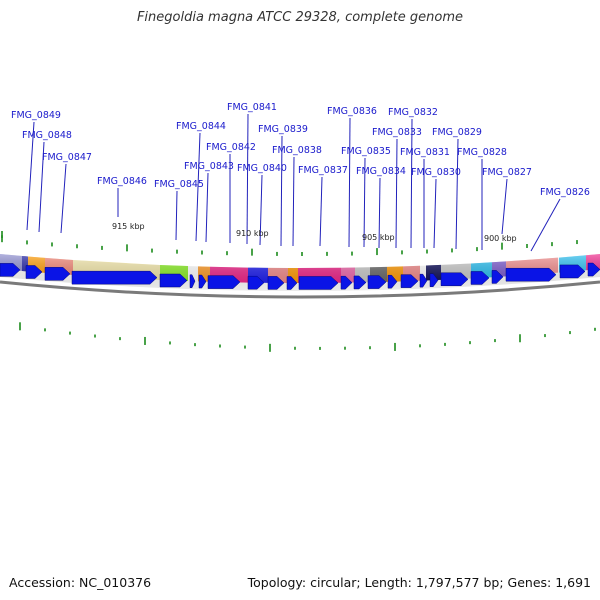 The width and height of the screenshot is (600, 600). I want to click on gene-label: FMG_0844, so click(201, 126).